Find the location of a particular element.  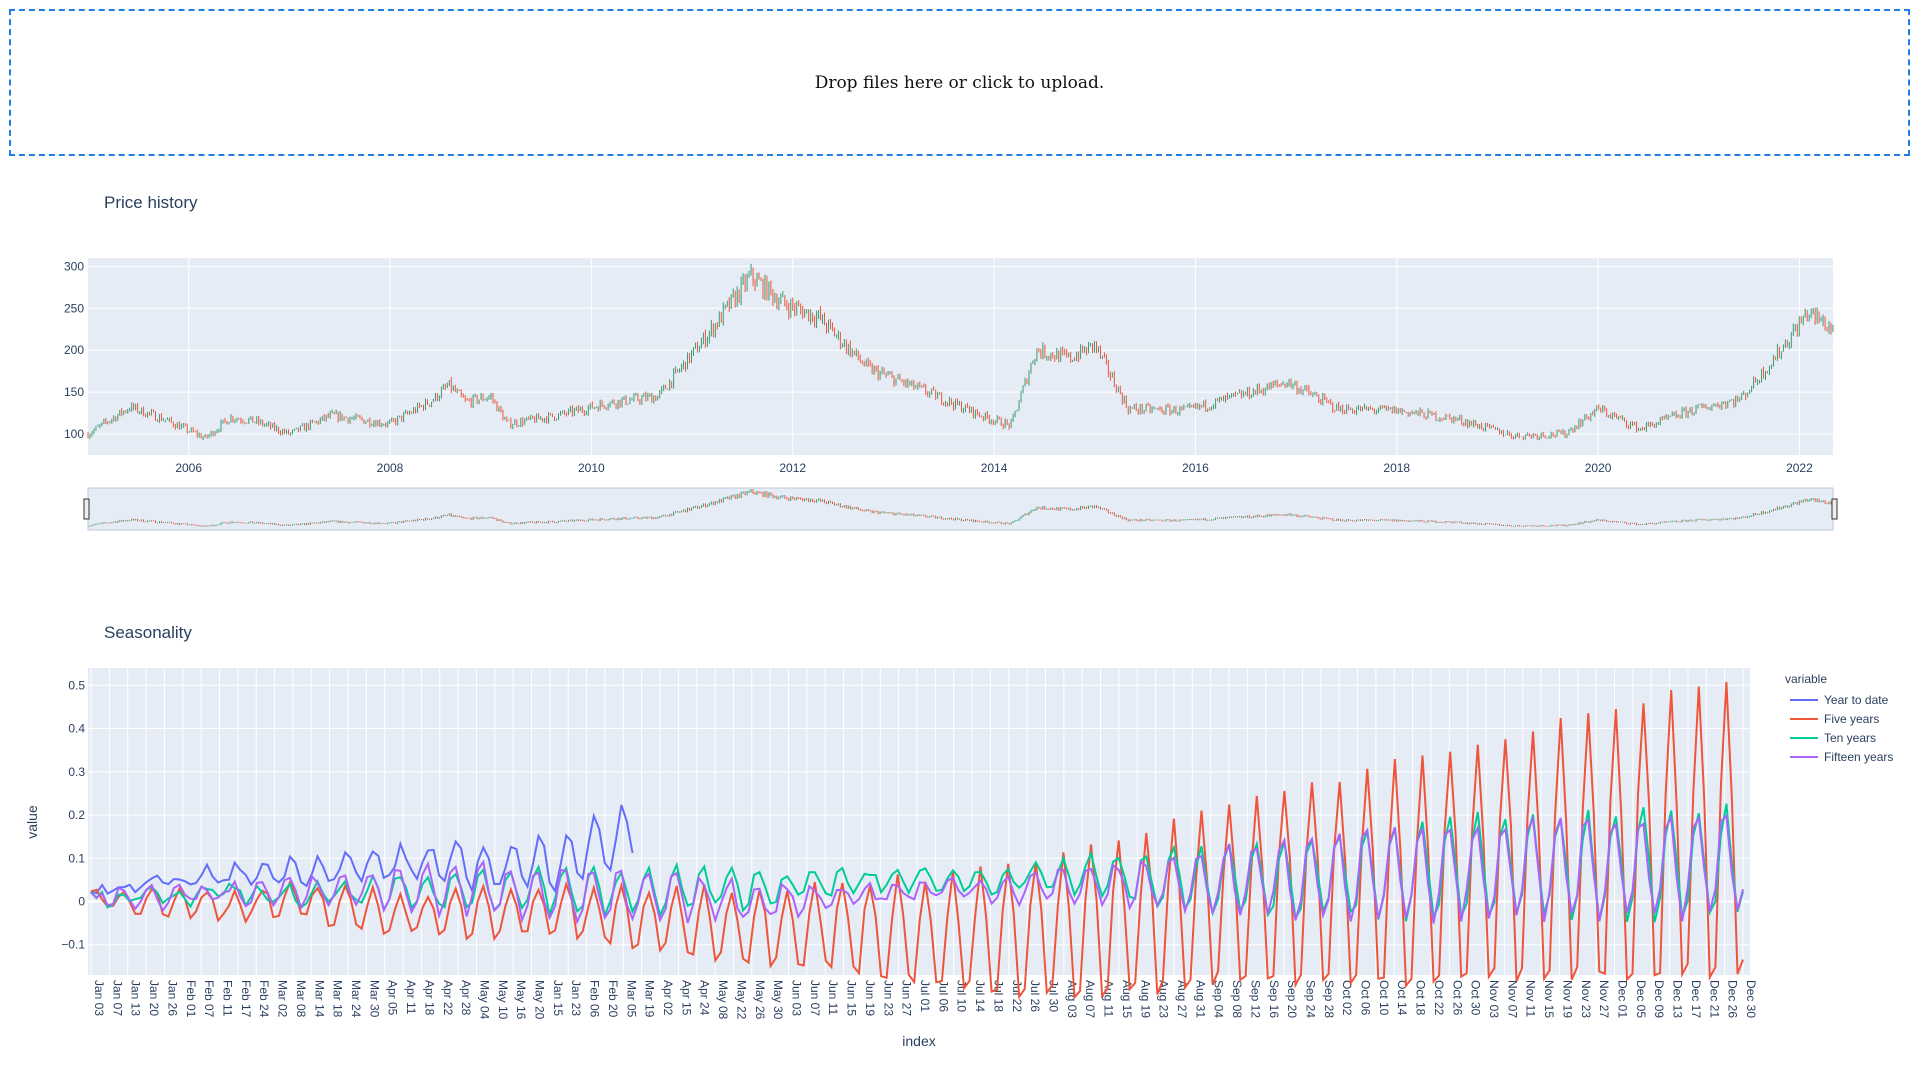

seasonality-xtick-label: May 08 is located at coordinates (723, 1000).